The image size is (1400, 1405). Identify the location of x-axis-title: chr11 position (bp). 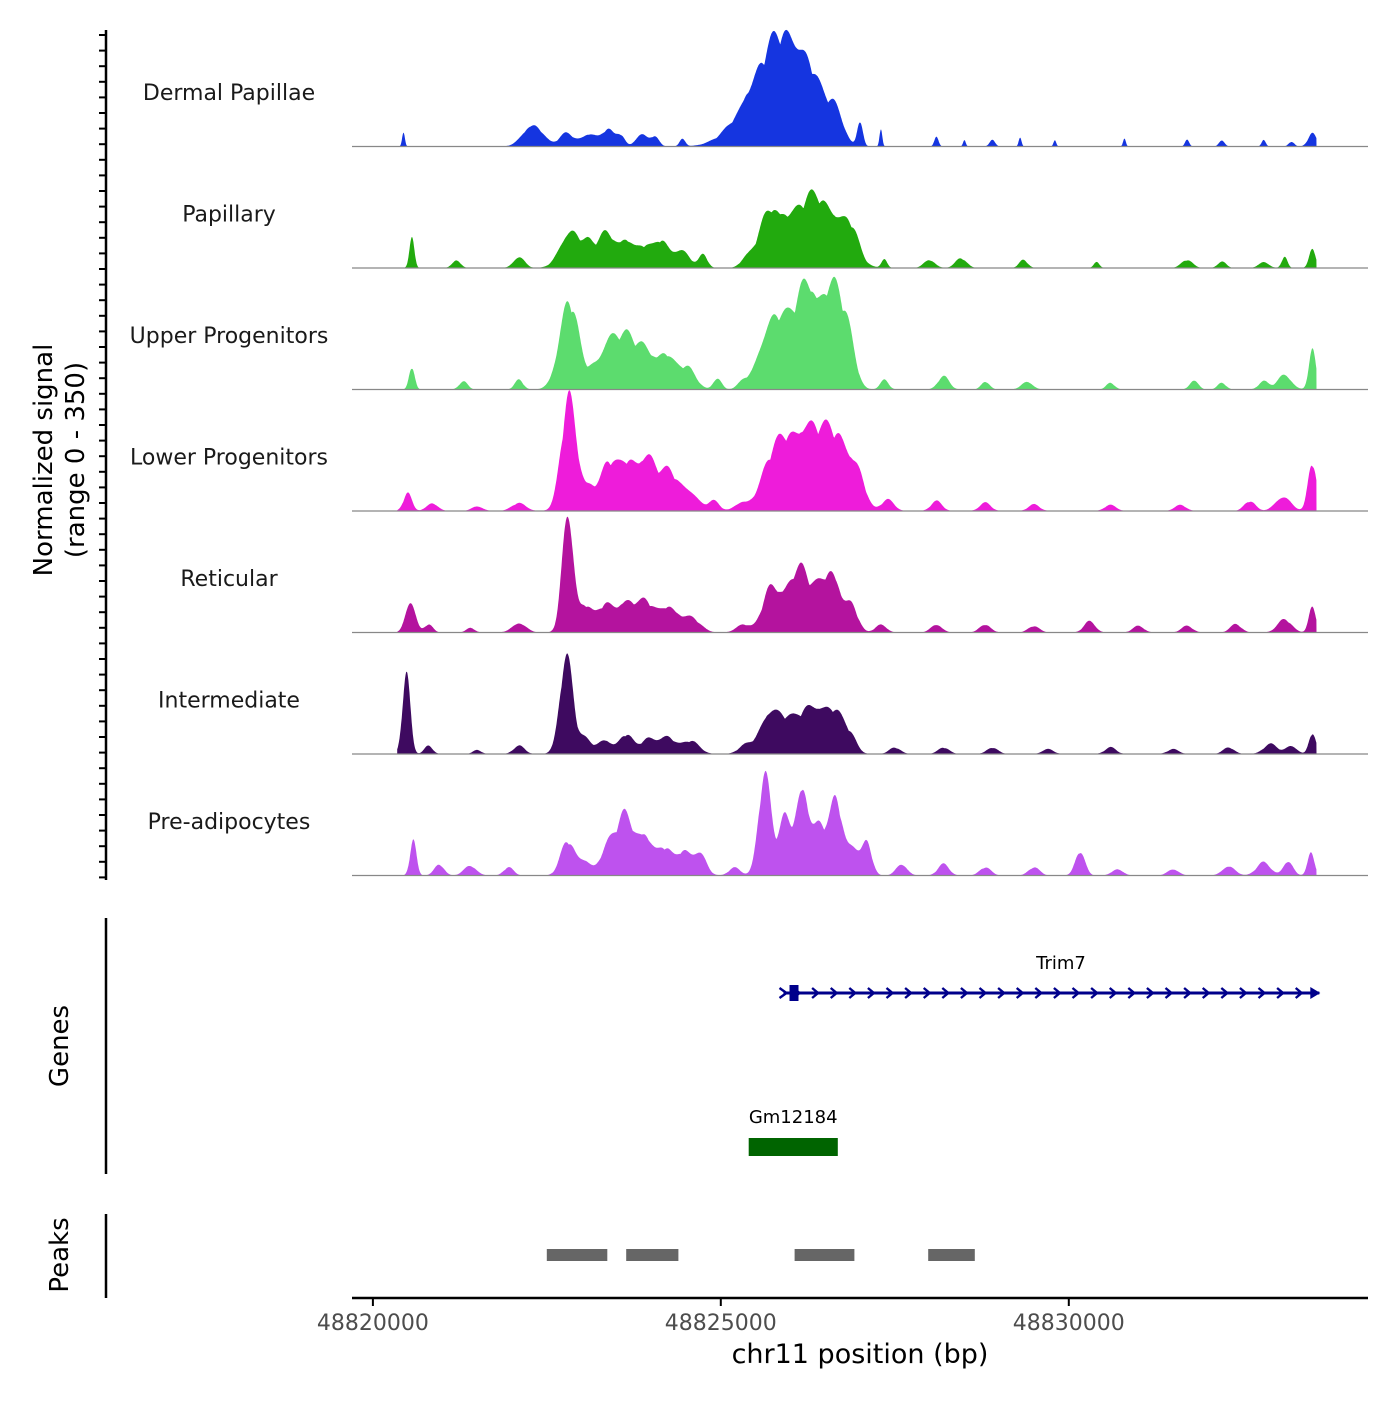
(860, 1354).